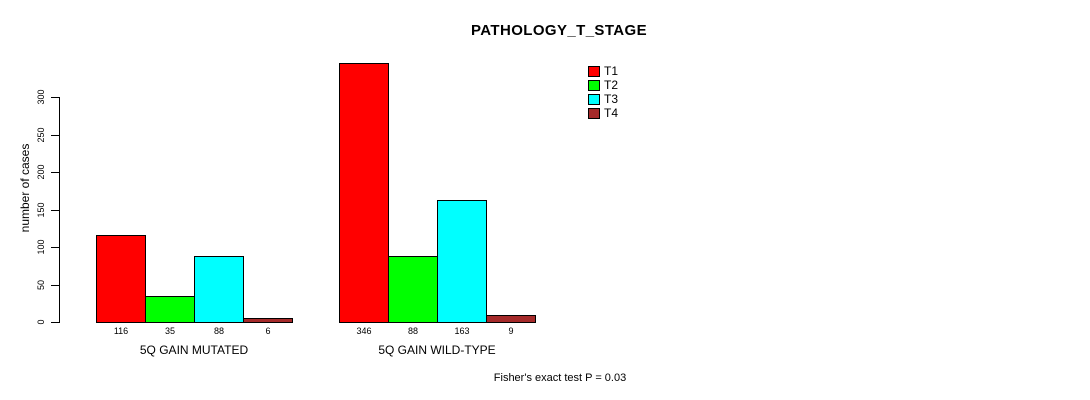 This screenshot has height=400, width=1090. I want to click on legend-item-t3: T3, so click(603, 99).